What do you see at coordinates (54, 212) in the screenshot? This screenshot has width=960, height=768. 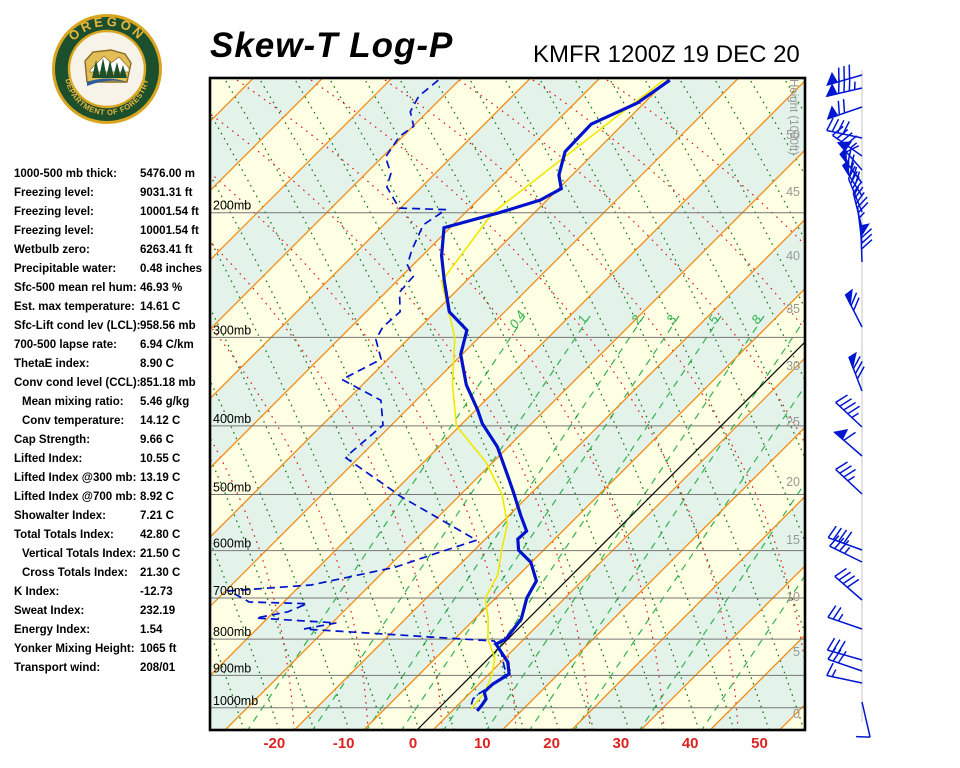 I see `index-label: Freezing level:` at bounding box center [54, 212].